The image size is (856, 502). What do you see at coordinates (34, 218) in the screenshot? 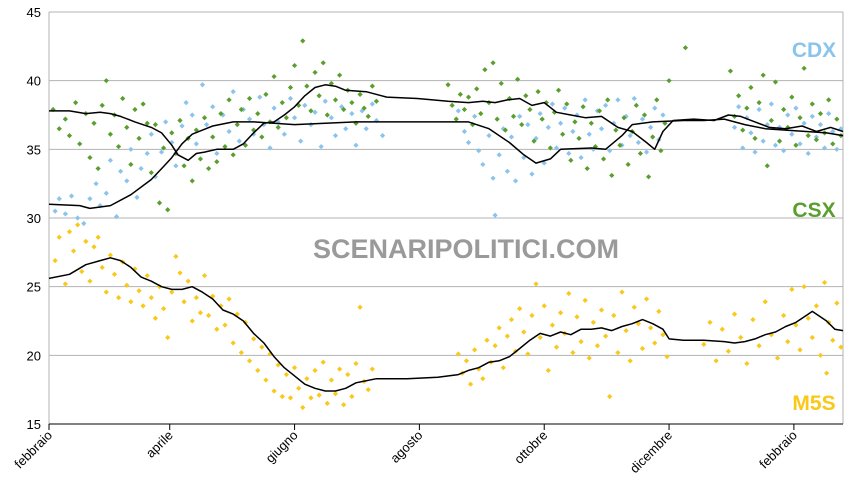
I see `y-tick-label: 30` at bounding box center [34, 218].